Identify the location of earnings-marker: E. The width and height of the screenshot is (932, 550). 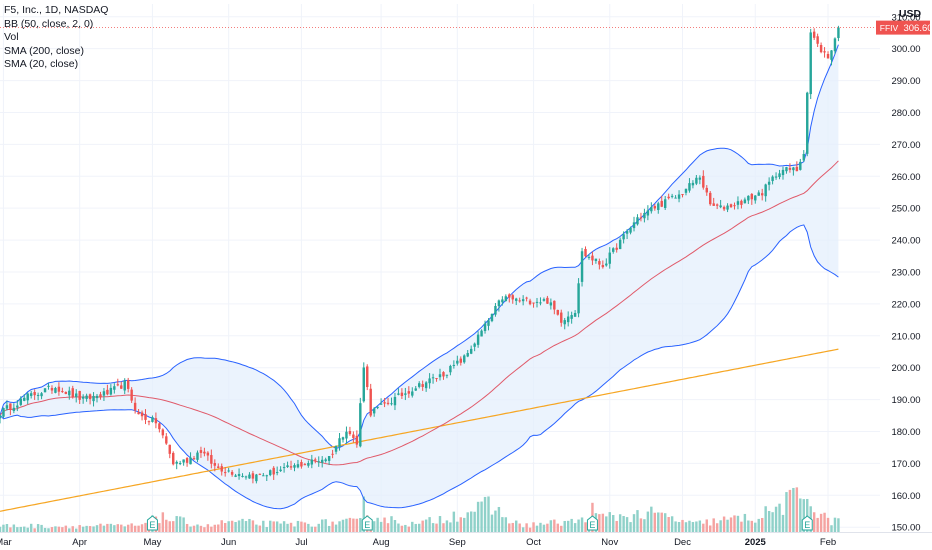
(807, 523).